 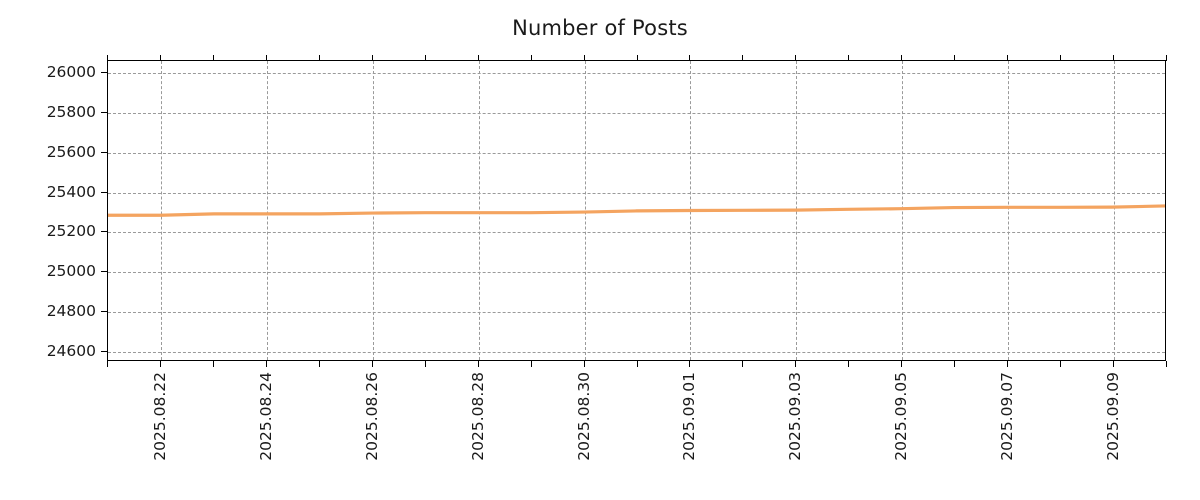 I want to click on y-axis-tick-label: 25000, so click(x=71, y=271).